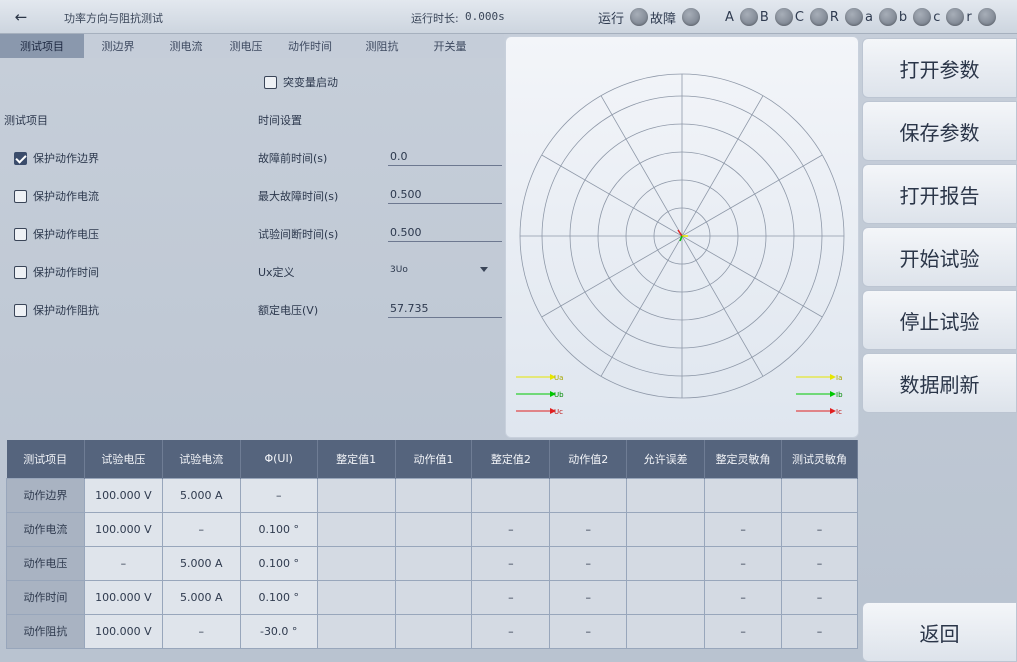 This screenshot has width=1017, height=662. I want to click on tab-switch-io: 开关量, so click(450, 46).